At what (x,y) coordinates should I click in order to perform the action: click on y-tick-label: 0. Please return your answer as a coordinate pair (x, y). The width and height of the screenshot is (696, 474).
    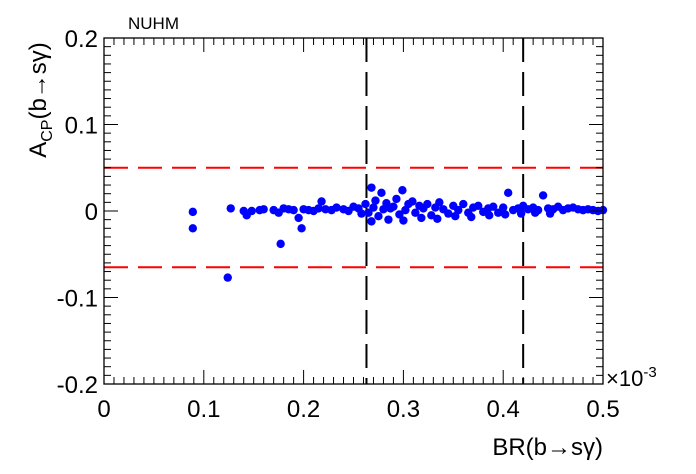
    Looking at the image, I should click on (91, 212).